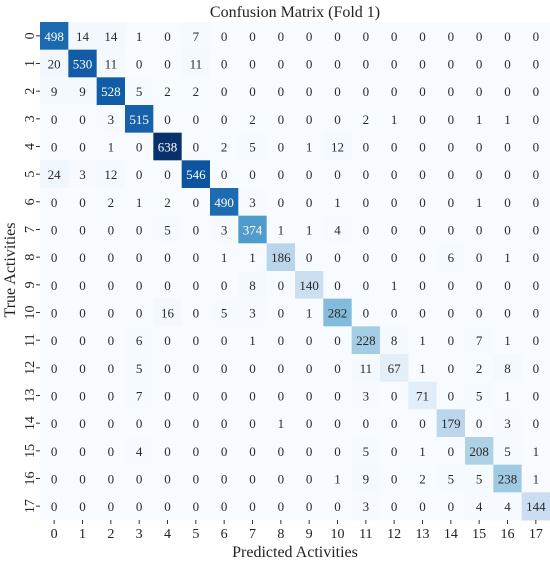  What do you see at coordinates (111, 64) in the screenshot?
I see `cell-value-label: 11` at bounding box center [111, 64].